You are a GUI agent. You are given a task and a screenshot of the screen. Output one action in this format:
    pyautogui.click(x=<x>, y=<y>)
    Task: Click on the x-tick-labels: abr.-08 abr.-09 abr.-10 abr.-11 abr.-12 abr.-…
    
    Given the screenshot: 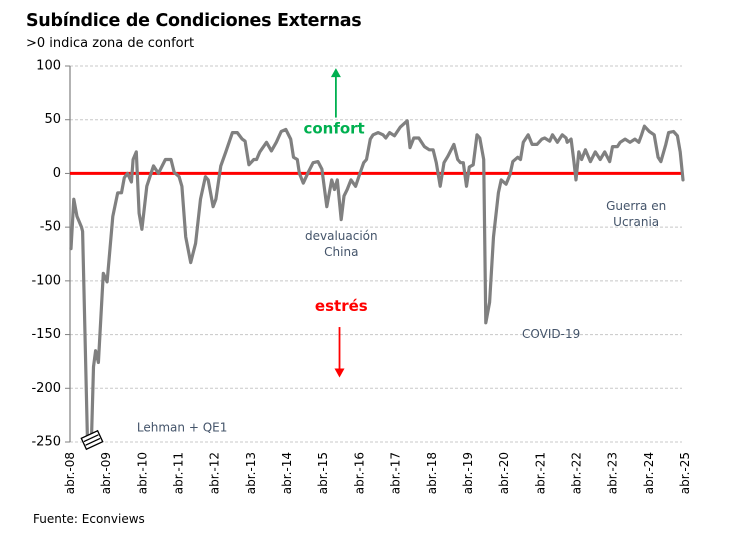 What is the action you would take?
    pyautogui.click(x=377, y=473)
    